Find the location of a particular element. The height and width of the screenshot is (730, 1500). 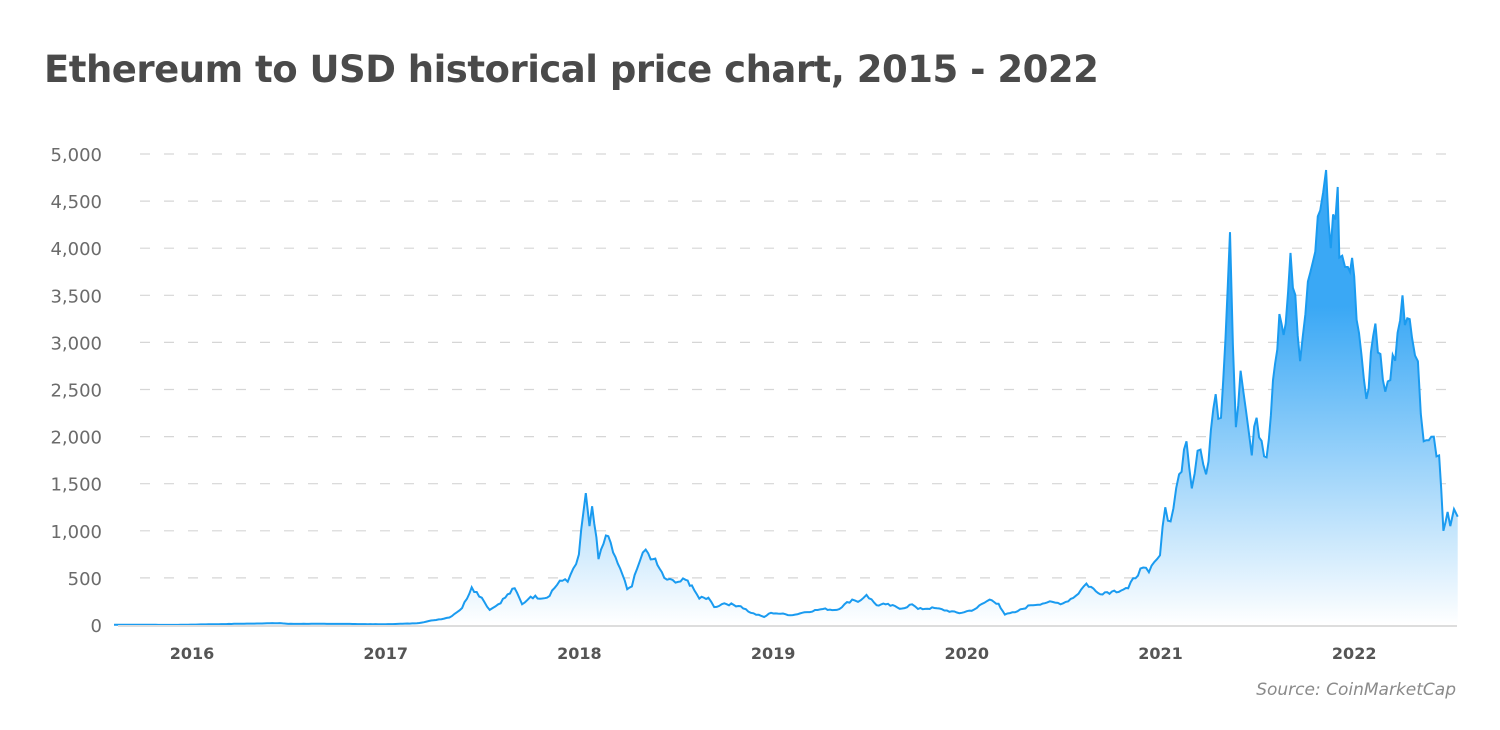

y-tick-label: 1,000 is located at coordinates (76, 532).